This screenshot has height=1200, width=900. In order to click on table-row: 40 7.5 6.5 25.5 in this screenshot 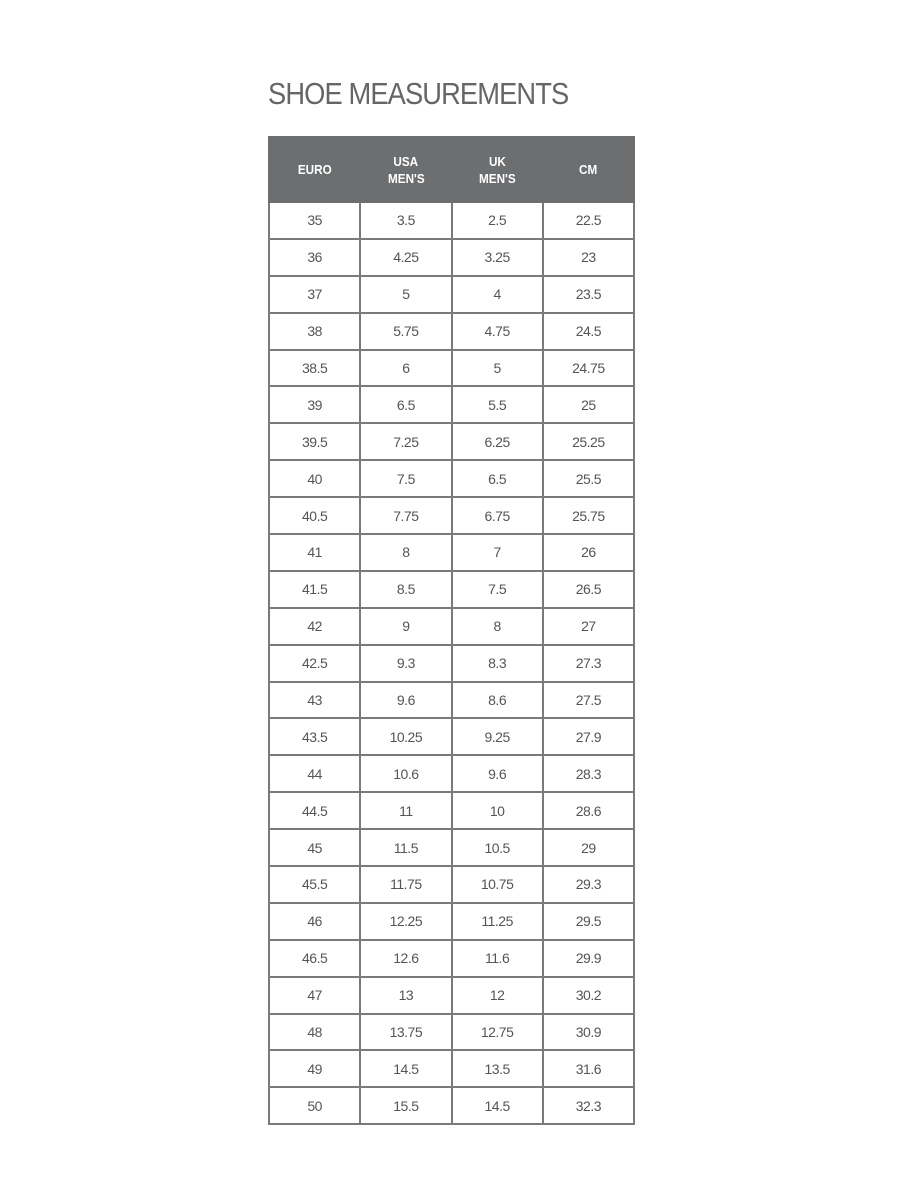, I will do `click(451, 479)`.